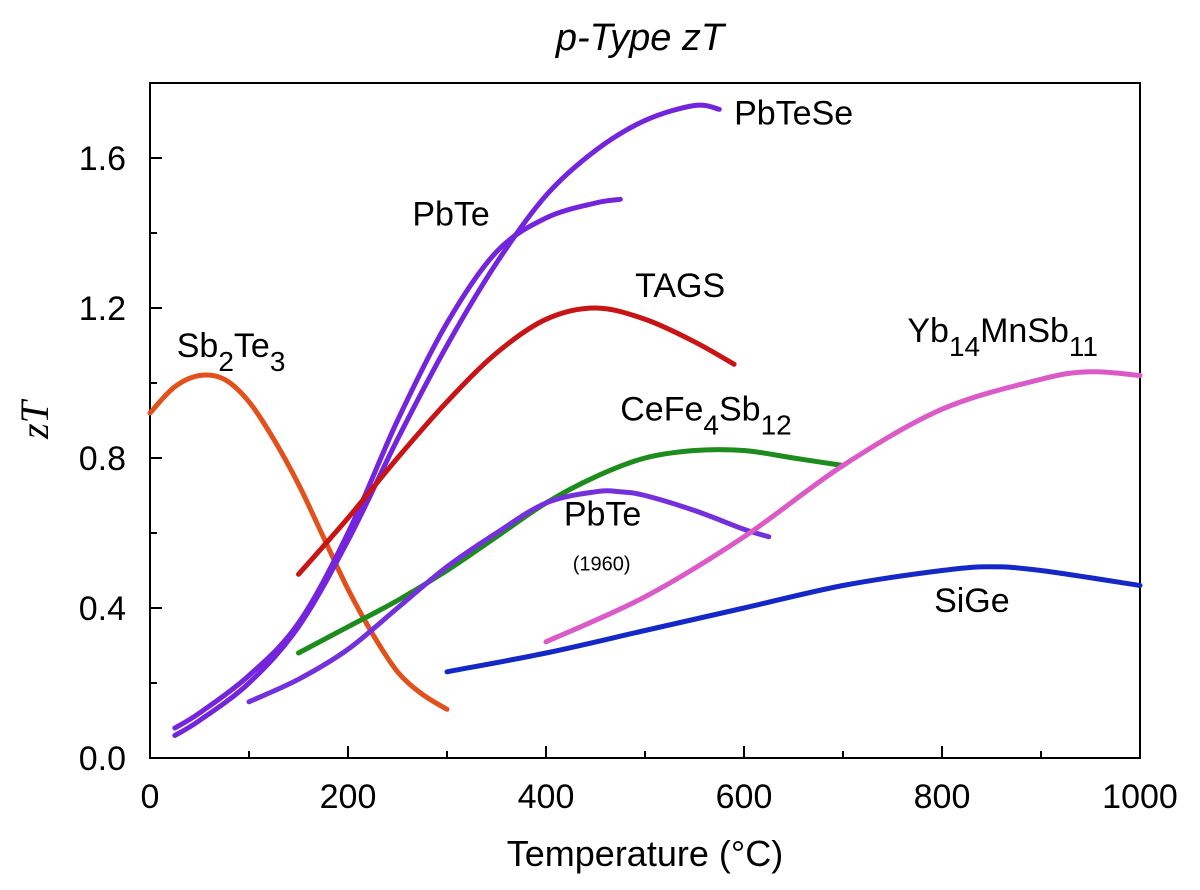 The height and width of the screenshot is (890, 1200). What do you see at coordinates (102, 759) in the screenshot?
I see `y-tick-label: 0.0` at bounding box center [102, 759].